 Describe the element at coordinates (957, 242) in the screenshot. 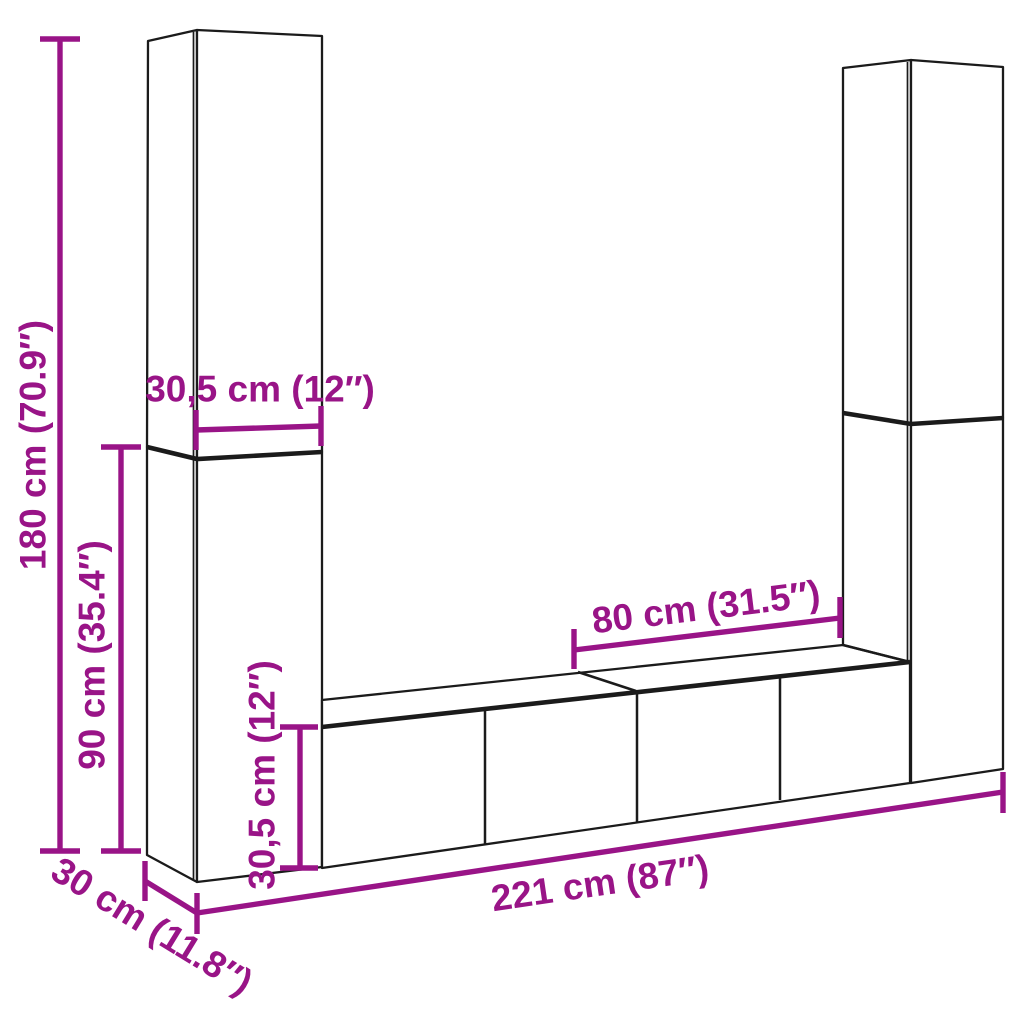

I see `right-cabinet-upper-front-face` at that location.